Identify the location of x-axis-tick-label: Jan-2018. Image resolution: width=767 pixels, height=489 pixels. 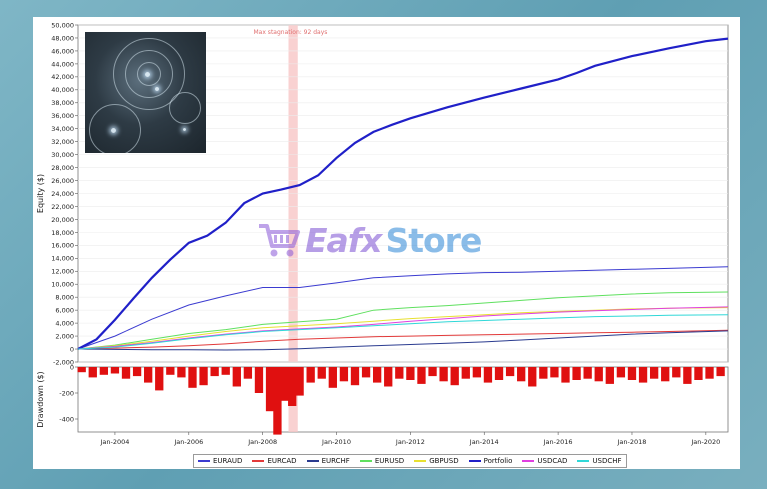
(632, 442).